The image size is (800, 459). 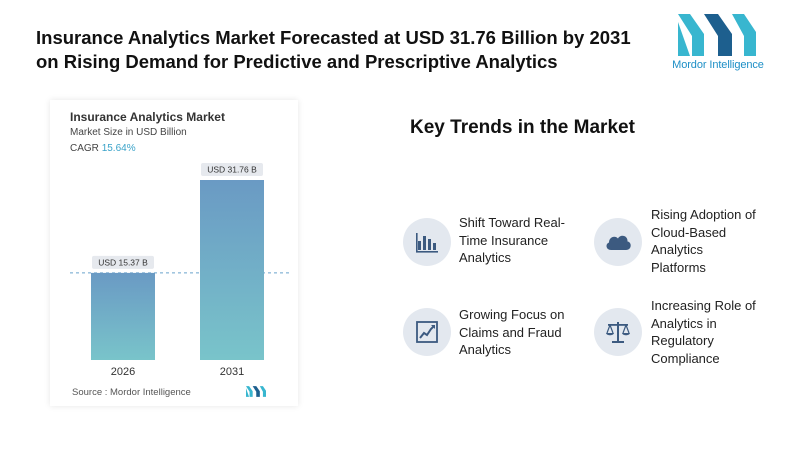 I want to click on chart-source: Source : Mordor Intelligence, so click(x=131, y=392).